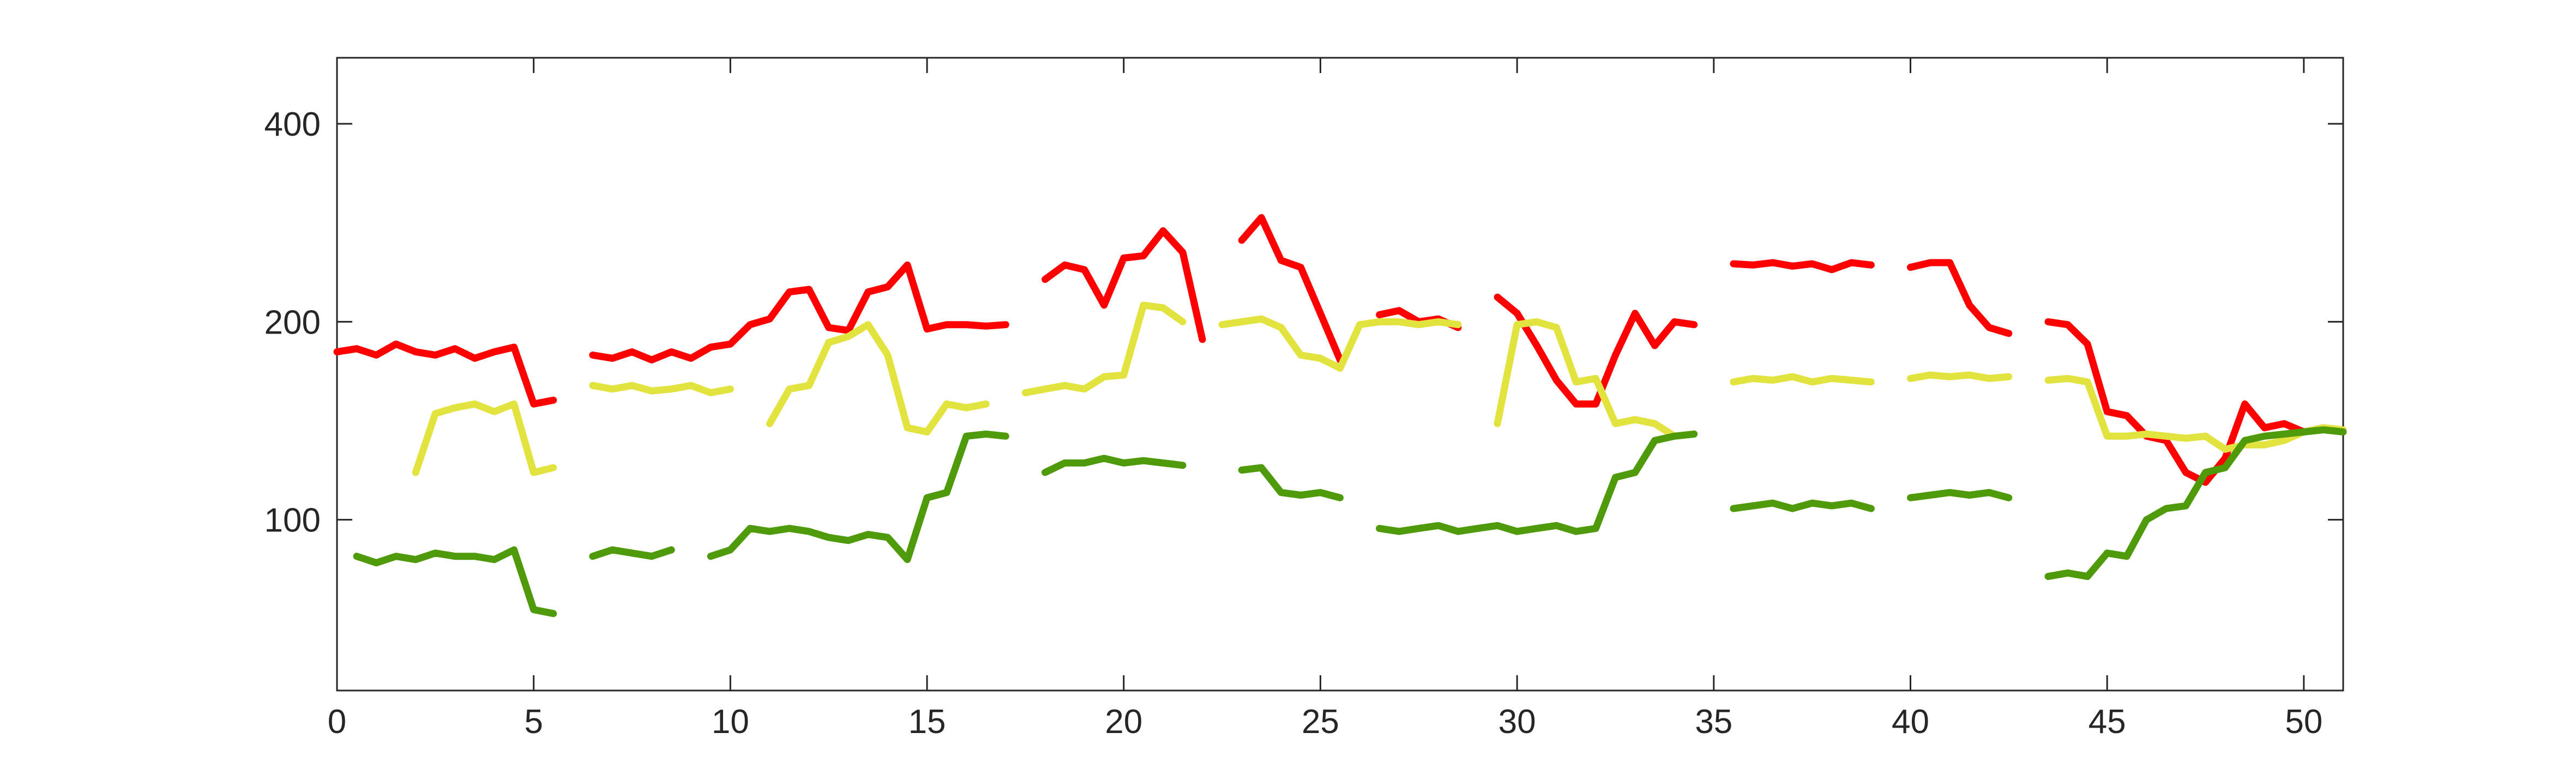 The height and width of the screenshot is (775, 2576). I want to click on x-tick-label: 35, so click(1713, 722).